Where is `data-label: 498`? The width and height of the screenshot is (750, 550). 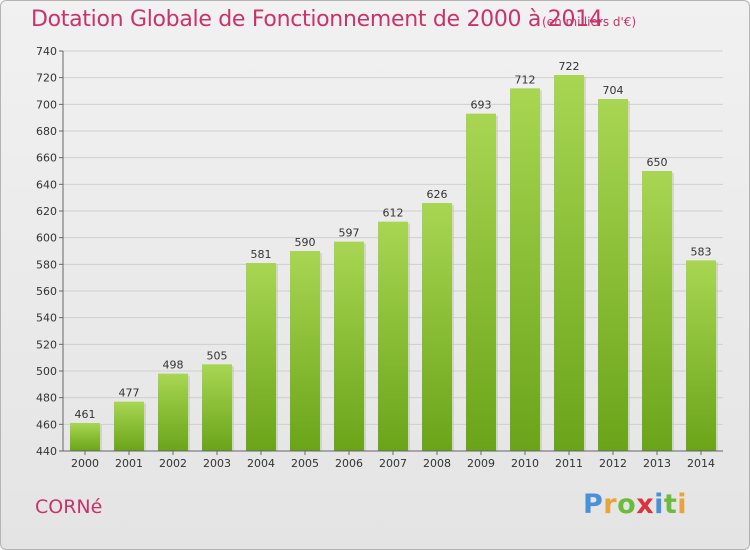
data-label: 498 is located at coordinates (173, 365).